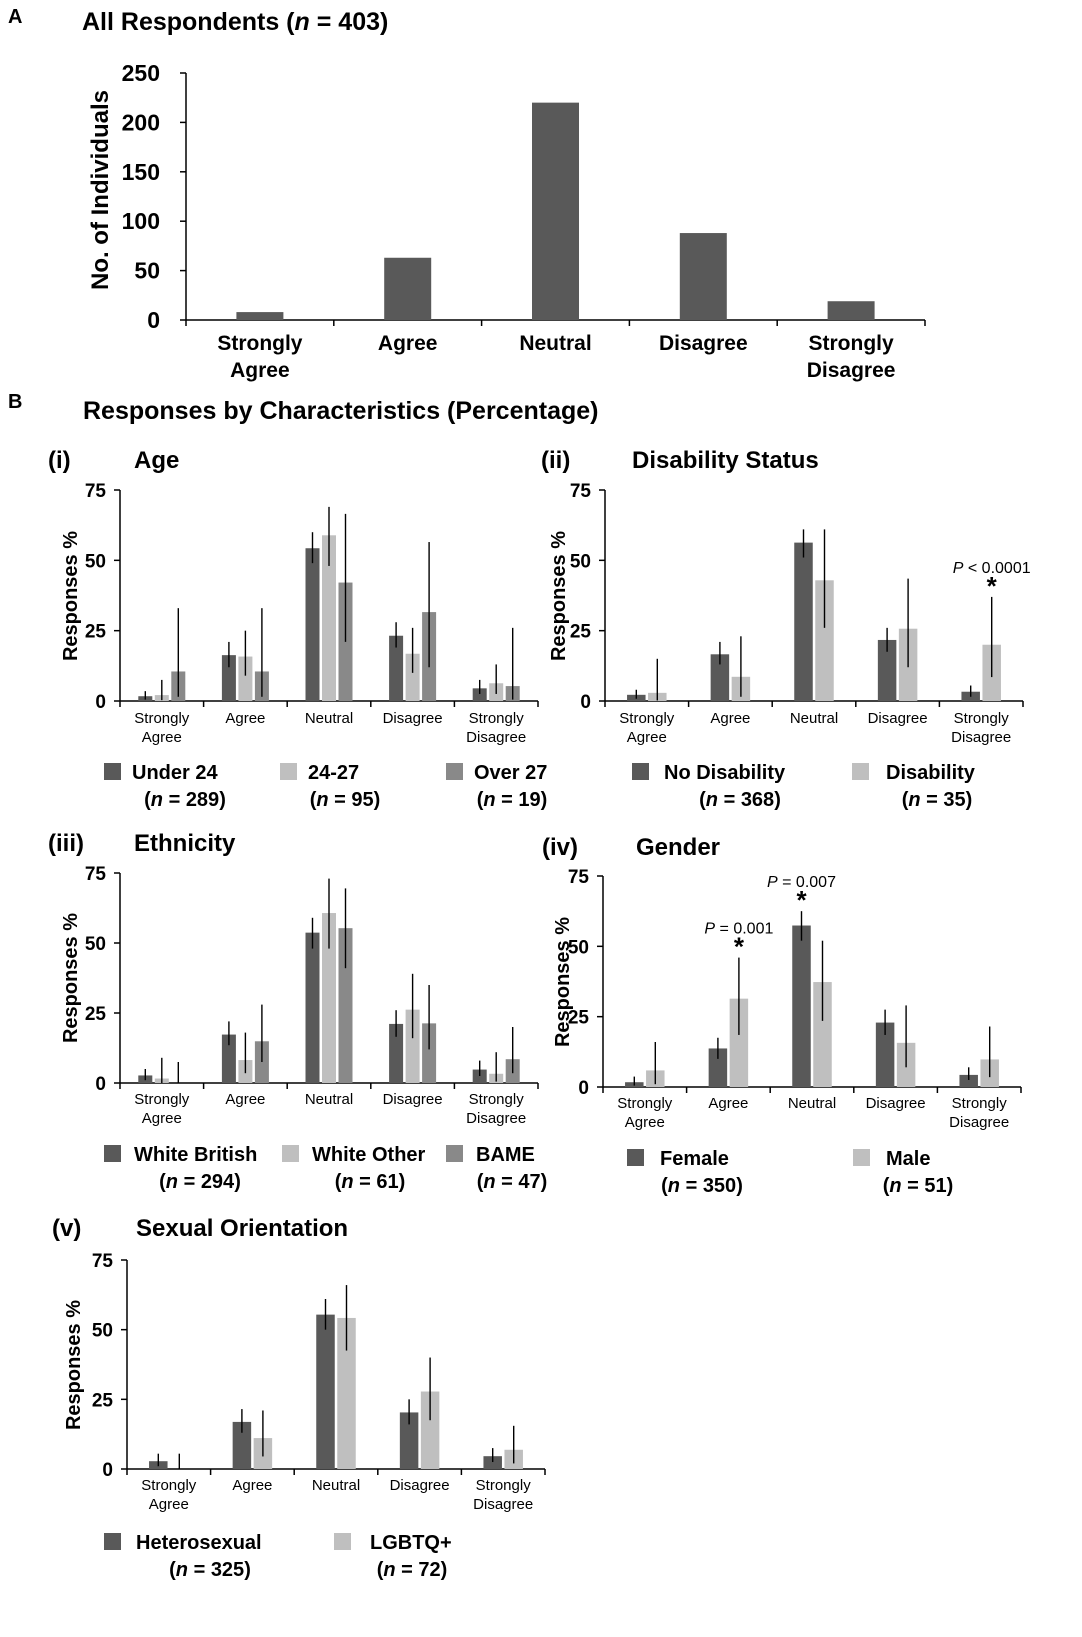 This screenshot has height=1637, width=1082. What do you see at coordinates (725, 460) in the screenshot?
I see `chart-disability-title: Disability Status` at bounding box center [725, 460].